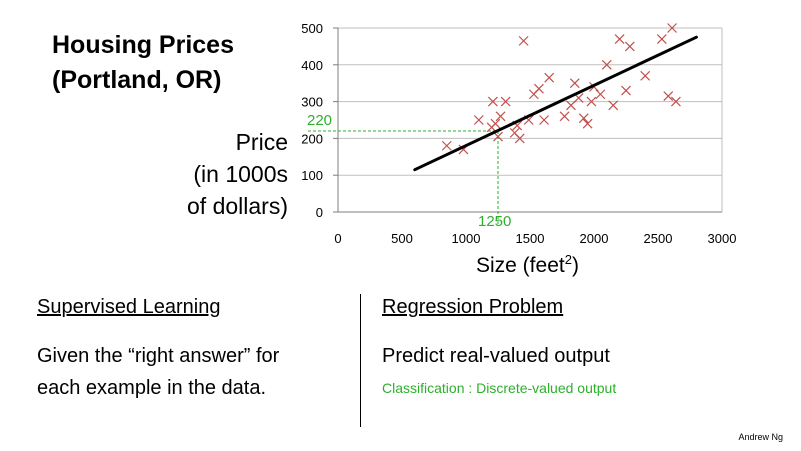 The width and height of the screenshot is (801, 451). What do you see at coordinates (143, 45) in the screenshot?
I see `title-line-1: Housing Prices` at bounding box center [143, 45].